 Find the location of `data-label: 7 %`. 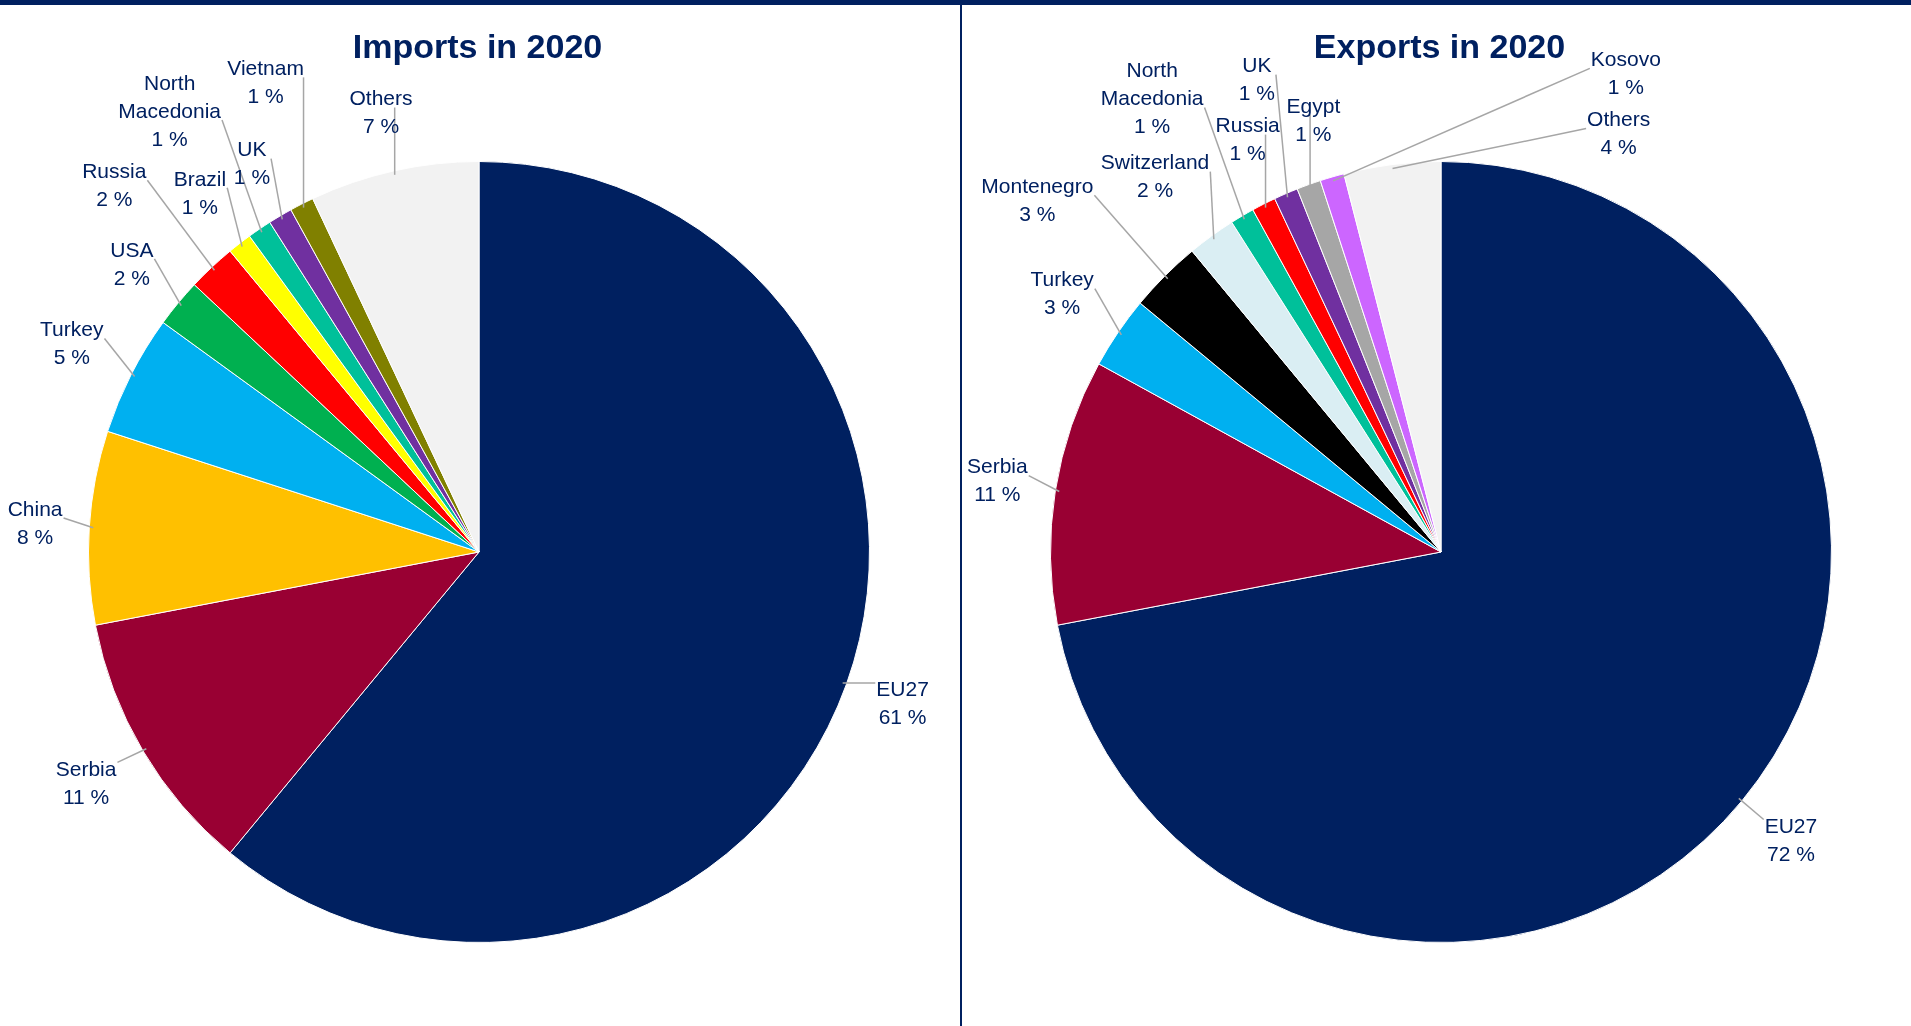

data-label: 7 % is located at coordinates (381, 126).